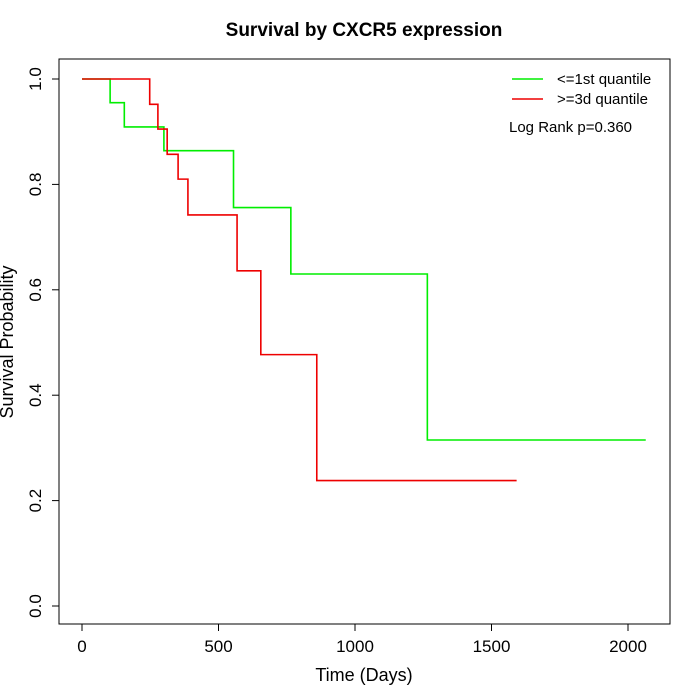 The width and height of the screenshot is (700, 700). What do you see at coordinates (602, 99) in the screenshot?
I see `legend-label-1: >=3d quantile` at bounding box center [602, 99].